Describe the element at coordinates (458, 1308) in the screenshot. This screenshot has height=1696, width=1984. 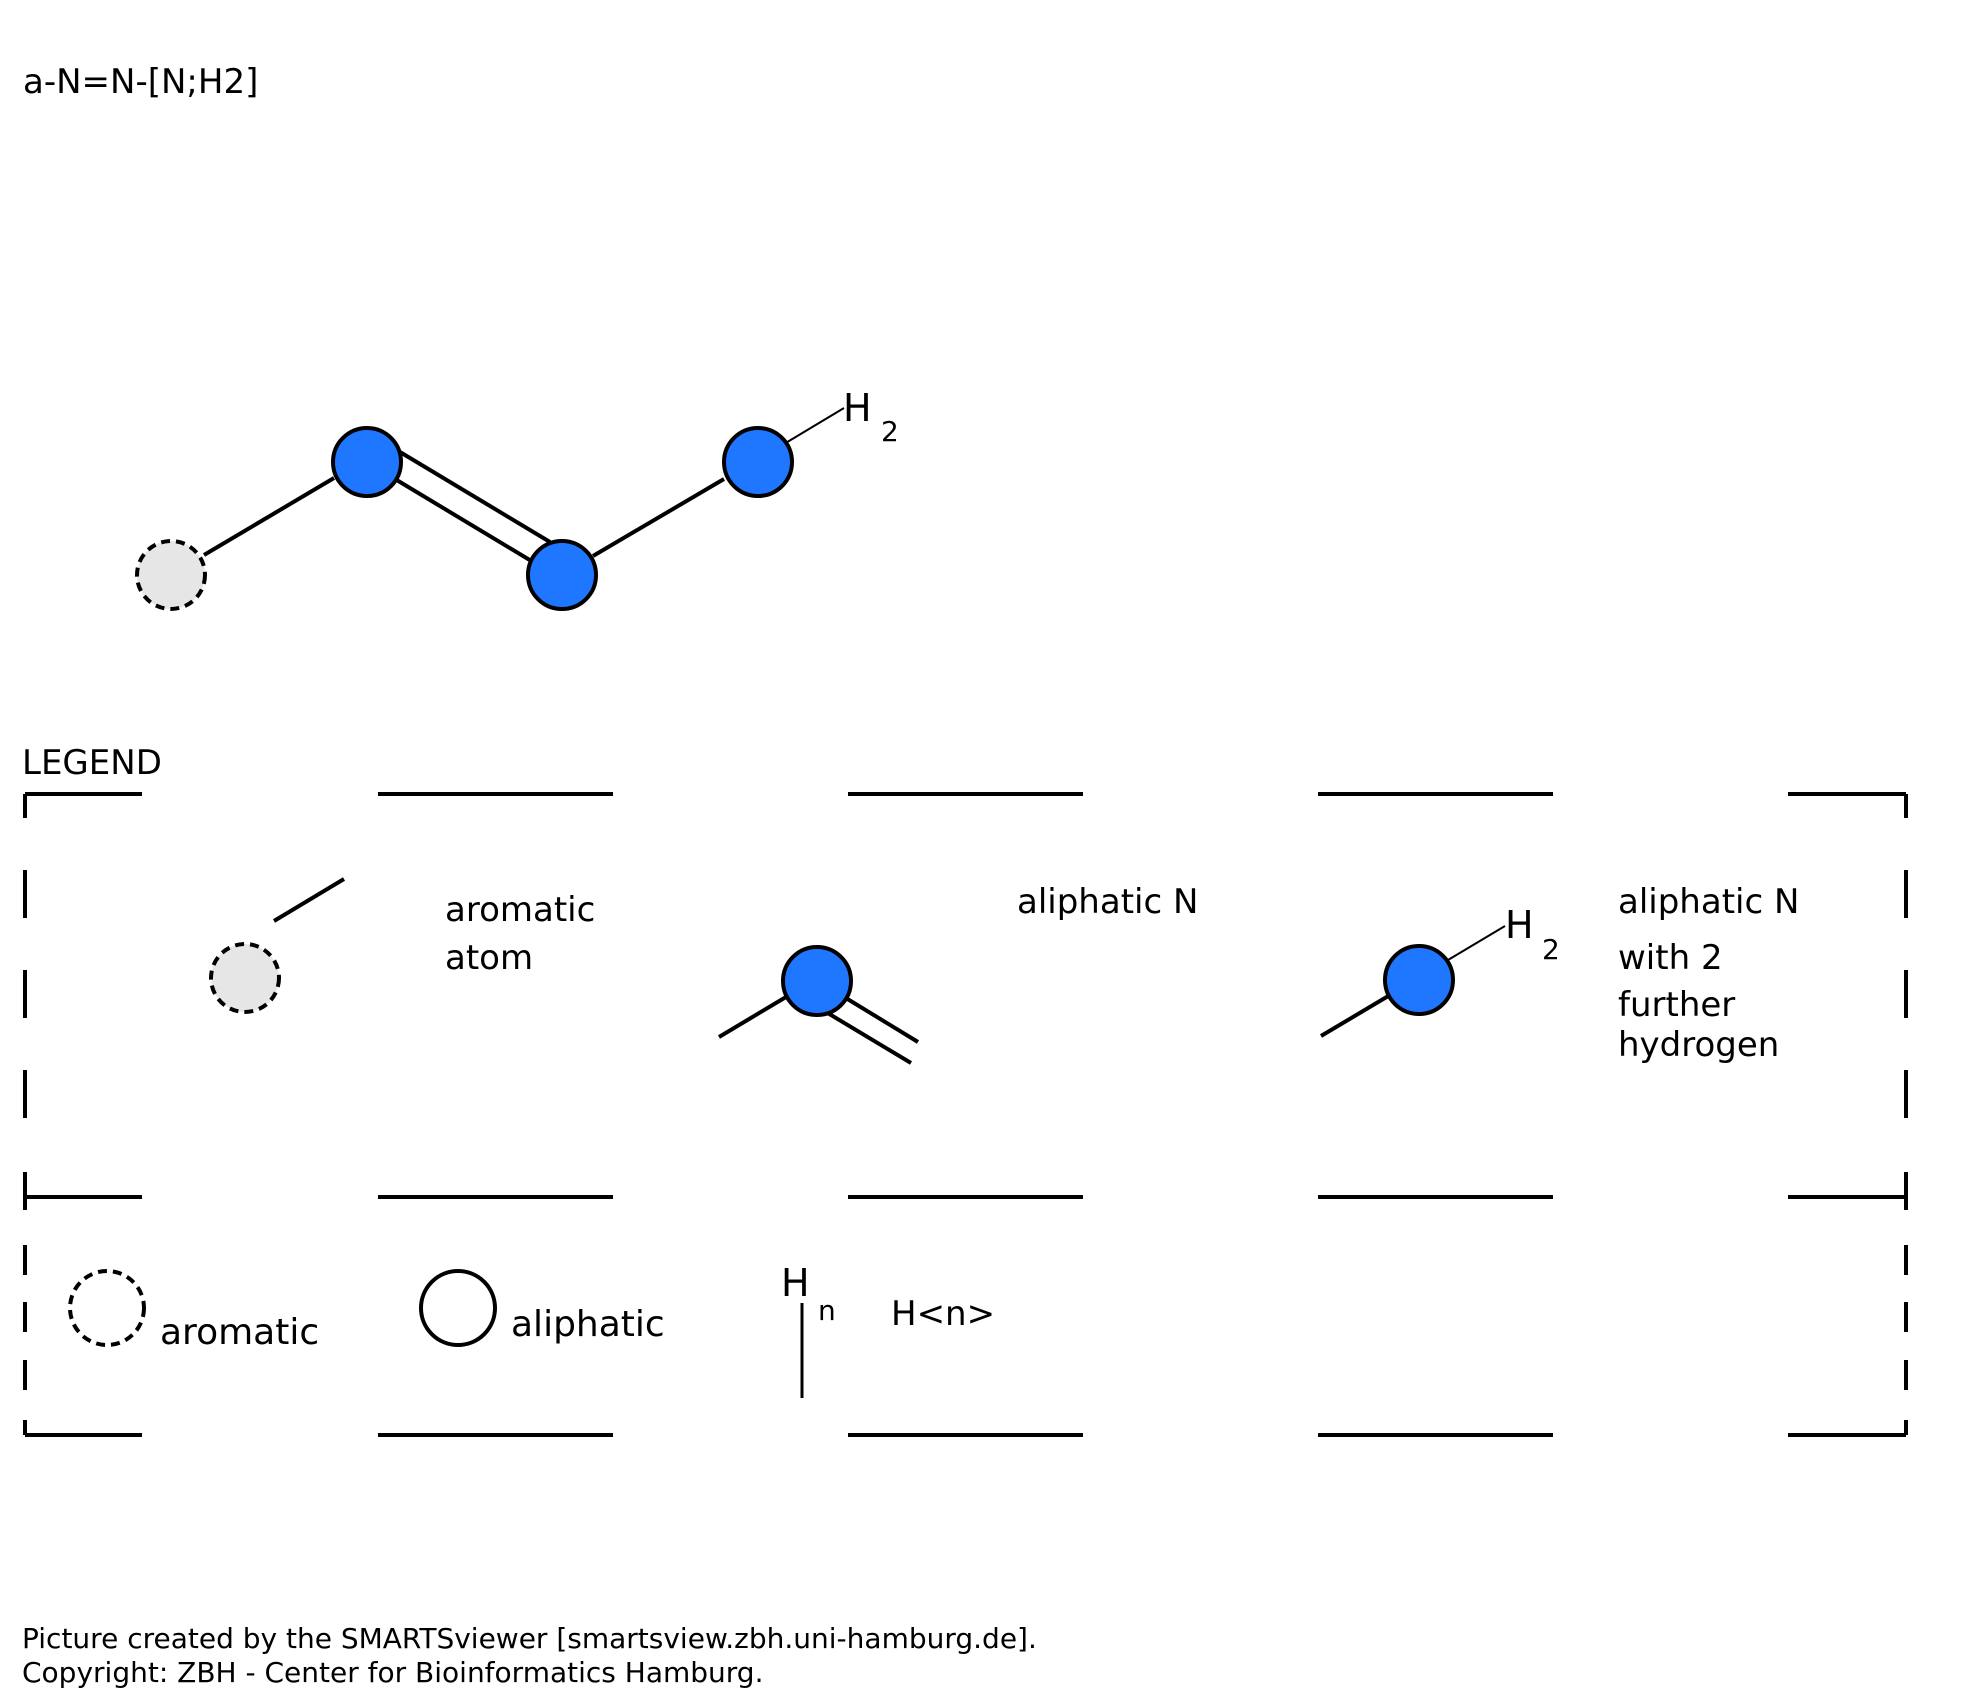
I see `aliphatic-circle-icon` at that location.